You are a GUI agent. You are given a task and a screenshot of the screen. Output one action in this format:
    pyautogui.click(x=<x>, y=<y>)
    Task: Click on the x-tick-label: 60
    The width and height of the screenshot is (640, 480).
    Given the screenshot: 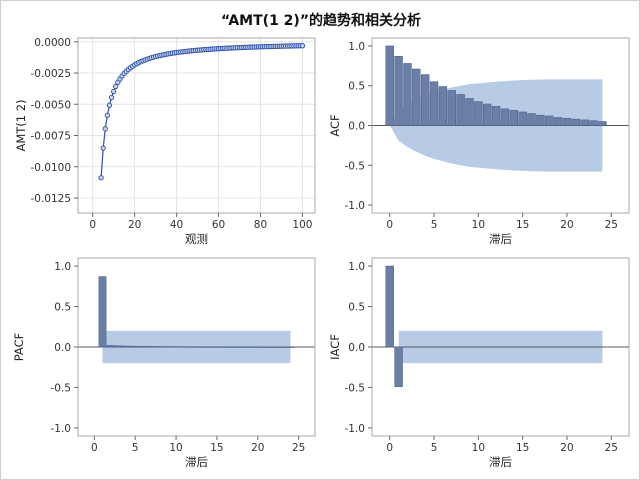 What is the action you would take?
    pyautogui.click(x=218, y=225)
    